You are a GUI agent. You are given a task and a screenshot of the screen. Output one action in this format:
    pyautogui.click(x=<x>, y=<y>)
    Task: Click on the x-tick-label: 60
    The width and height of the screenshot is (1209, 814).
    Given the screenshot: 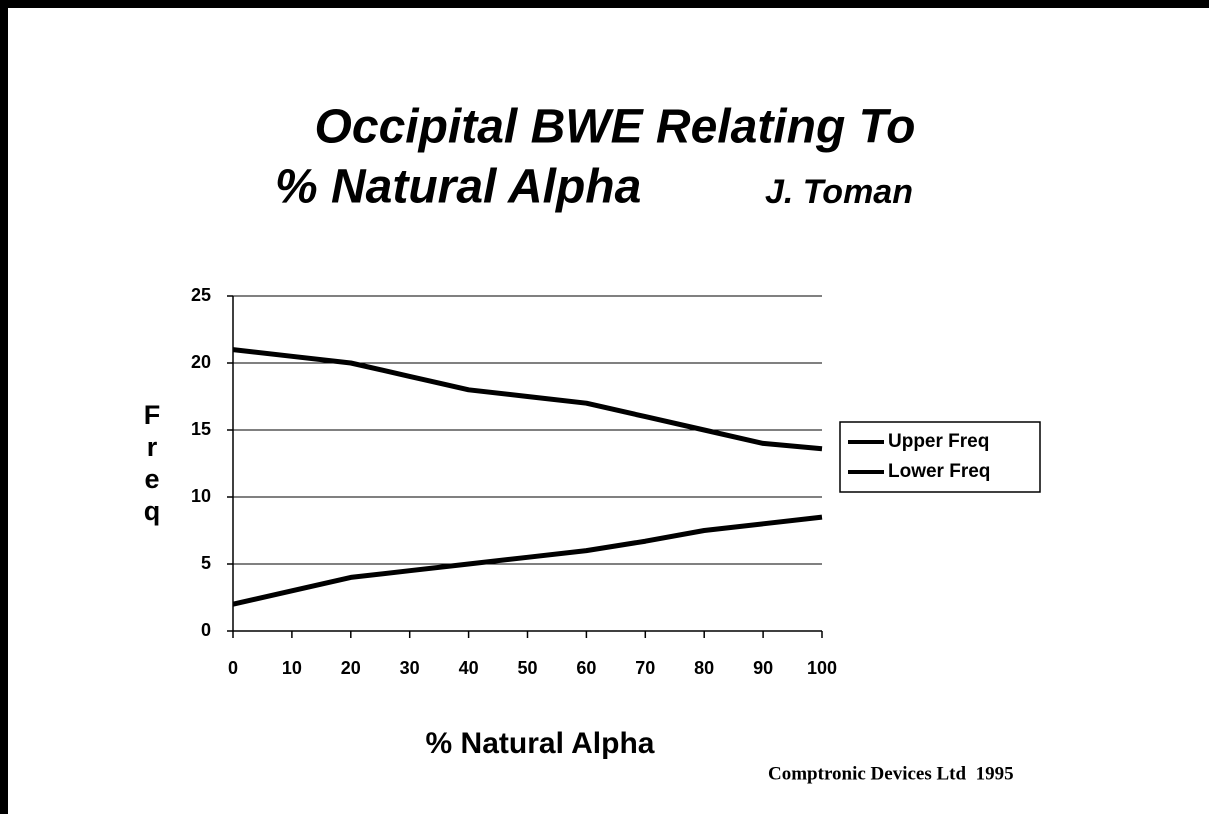 What is the action you would take?
    pyautogui.click(x=586, y=668)
    